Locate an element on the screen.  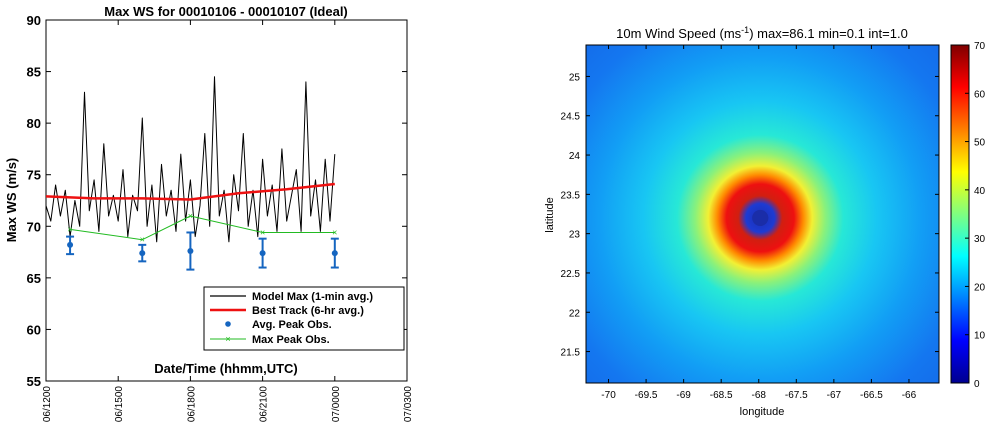
legend-item-model-max: Model Max (1-min avg.) is located at coordinates (291, 297).